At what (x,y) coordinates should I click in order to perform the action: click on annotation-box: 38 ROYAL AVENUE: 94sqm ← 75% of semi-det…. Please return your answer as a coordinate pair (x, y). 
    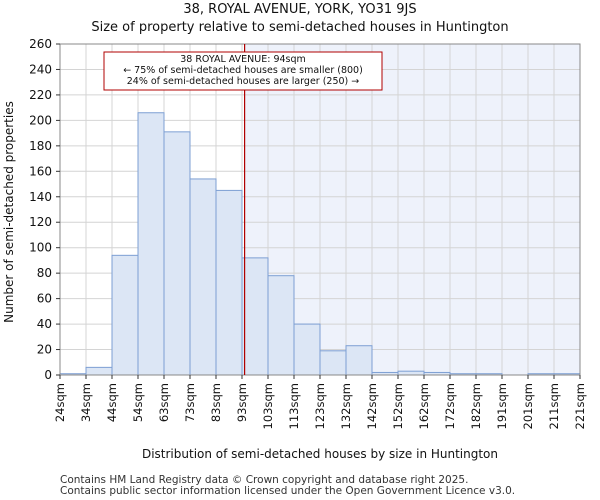
    Looking at the image, I should click on (243, 71).